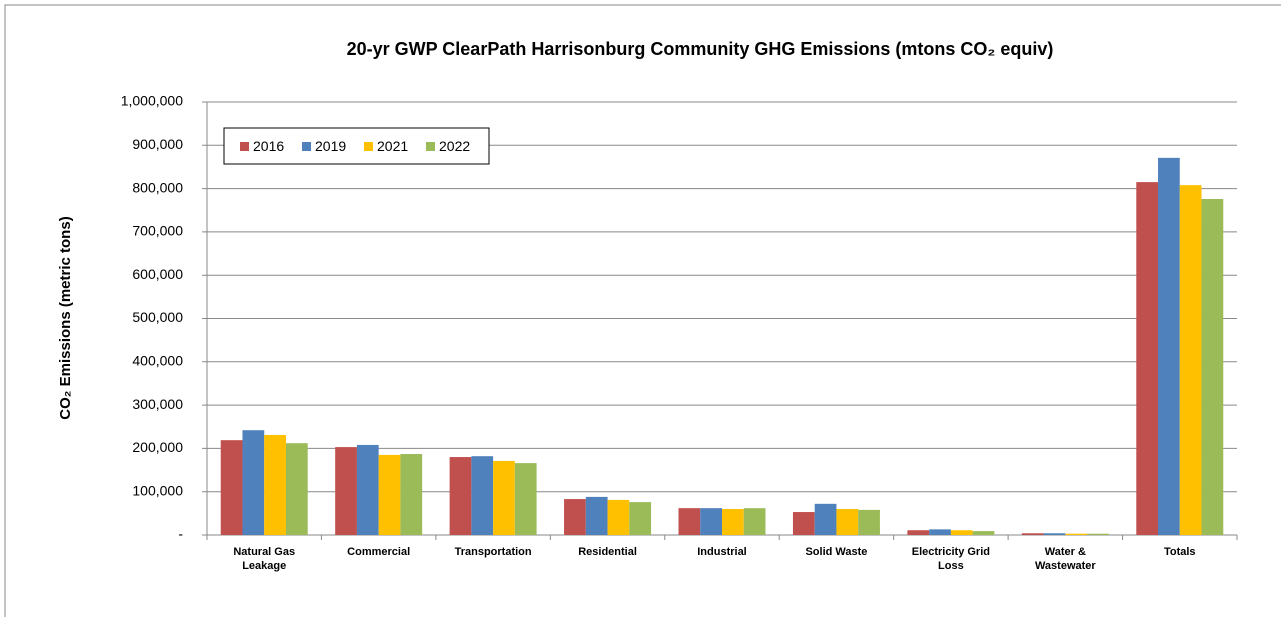 The image size is (1281, 617). What do you see at coordinates (157, 361) in the screenshot?
I see `y-tick-label: 400,000` at bounding box center [157, 361].